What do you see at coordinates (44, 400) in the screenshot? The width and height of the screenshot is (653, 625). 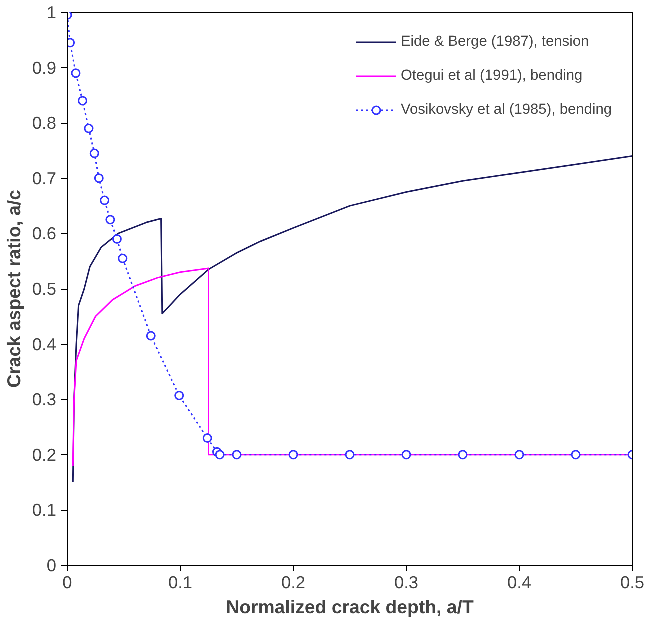 I see `y-tick-label: 0.3` at bounding box center [44, 400].